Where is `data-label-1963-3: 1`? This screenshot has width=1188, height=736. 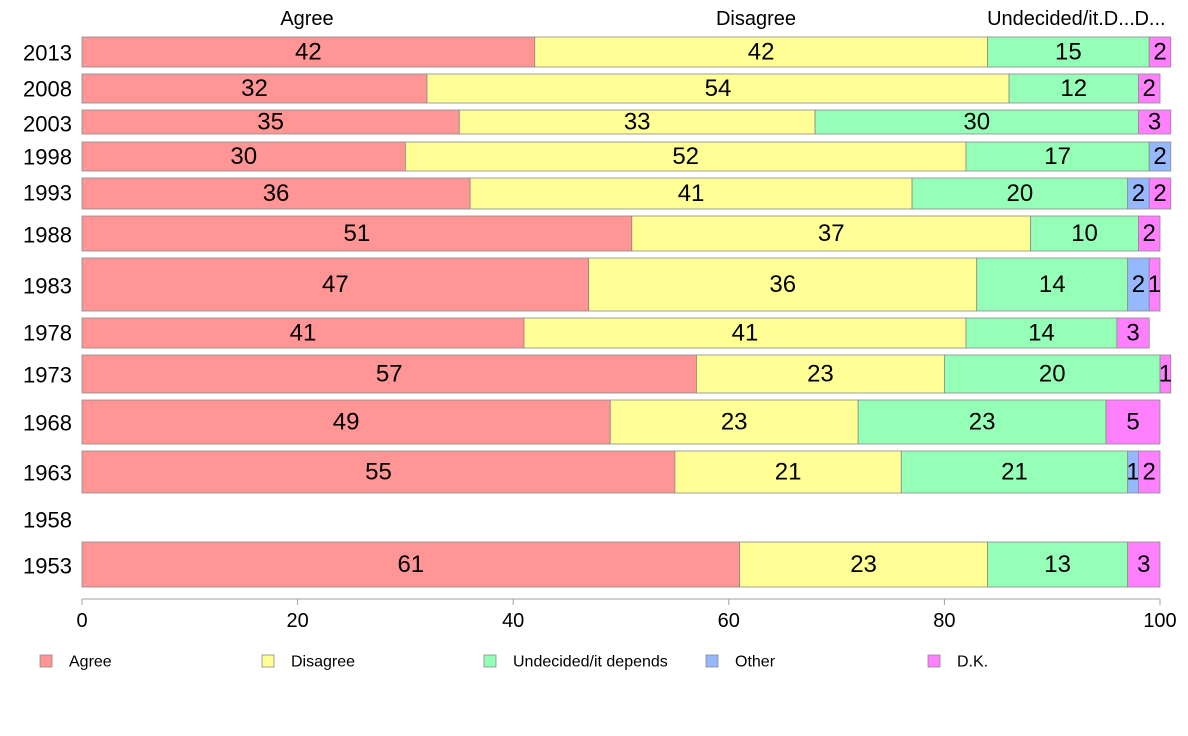
data-label-1963-3: 1 is located at coordinates (1132, 472).